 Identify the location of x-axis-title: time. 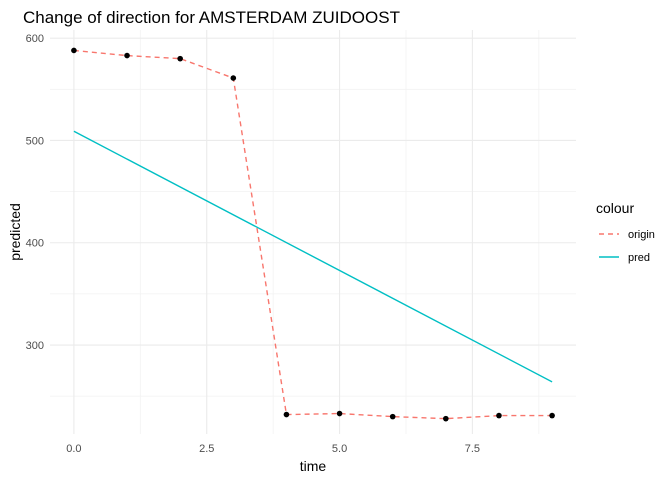
(313, 466).